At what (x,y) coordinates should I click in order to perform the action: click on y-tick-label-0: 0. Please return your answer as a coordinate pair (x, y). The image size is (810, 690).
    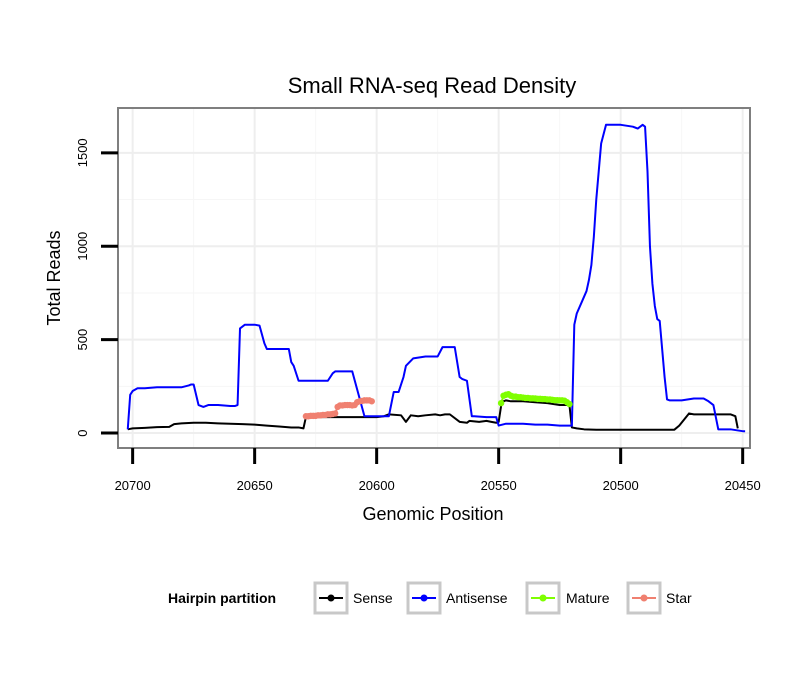
    Looking at the image, I should click on (82, 432).